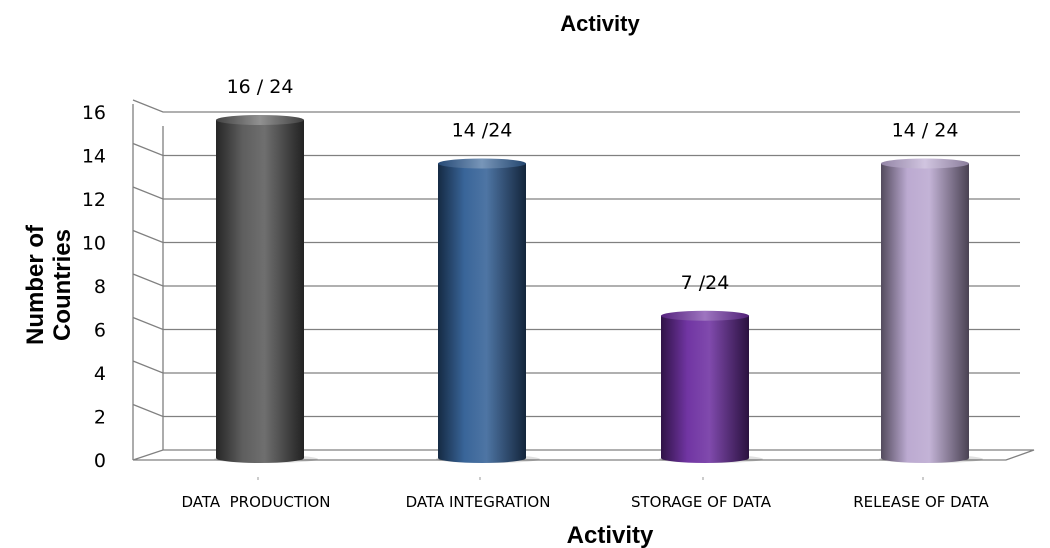 The height and width of the screenshot is (548, 1050). Describe the element at coordinates (925, 131) in the screenshot. I see `data-label: 14 / 24` at that location.